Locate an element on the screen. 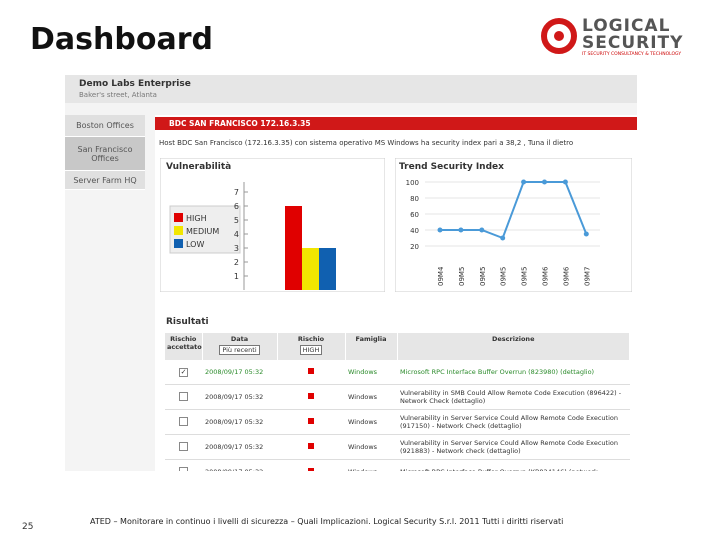  checkbox: ✓ is located at coordinates (183, 372).